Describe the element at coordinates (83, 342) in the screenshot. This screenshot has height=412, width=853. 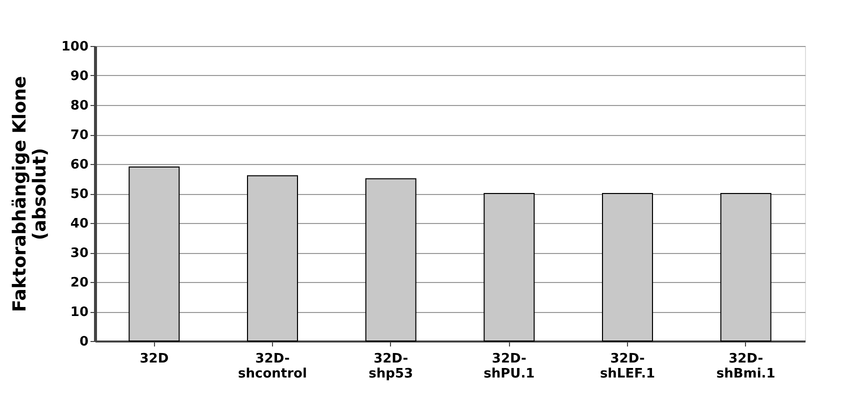
I see `y-tick-label: 0` at that location.